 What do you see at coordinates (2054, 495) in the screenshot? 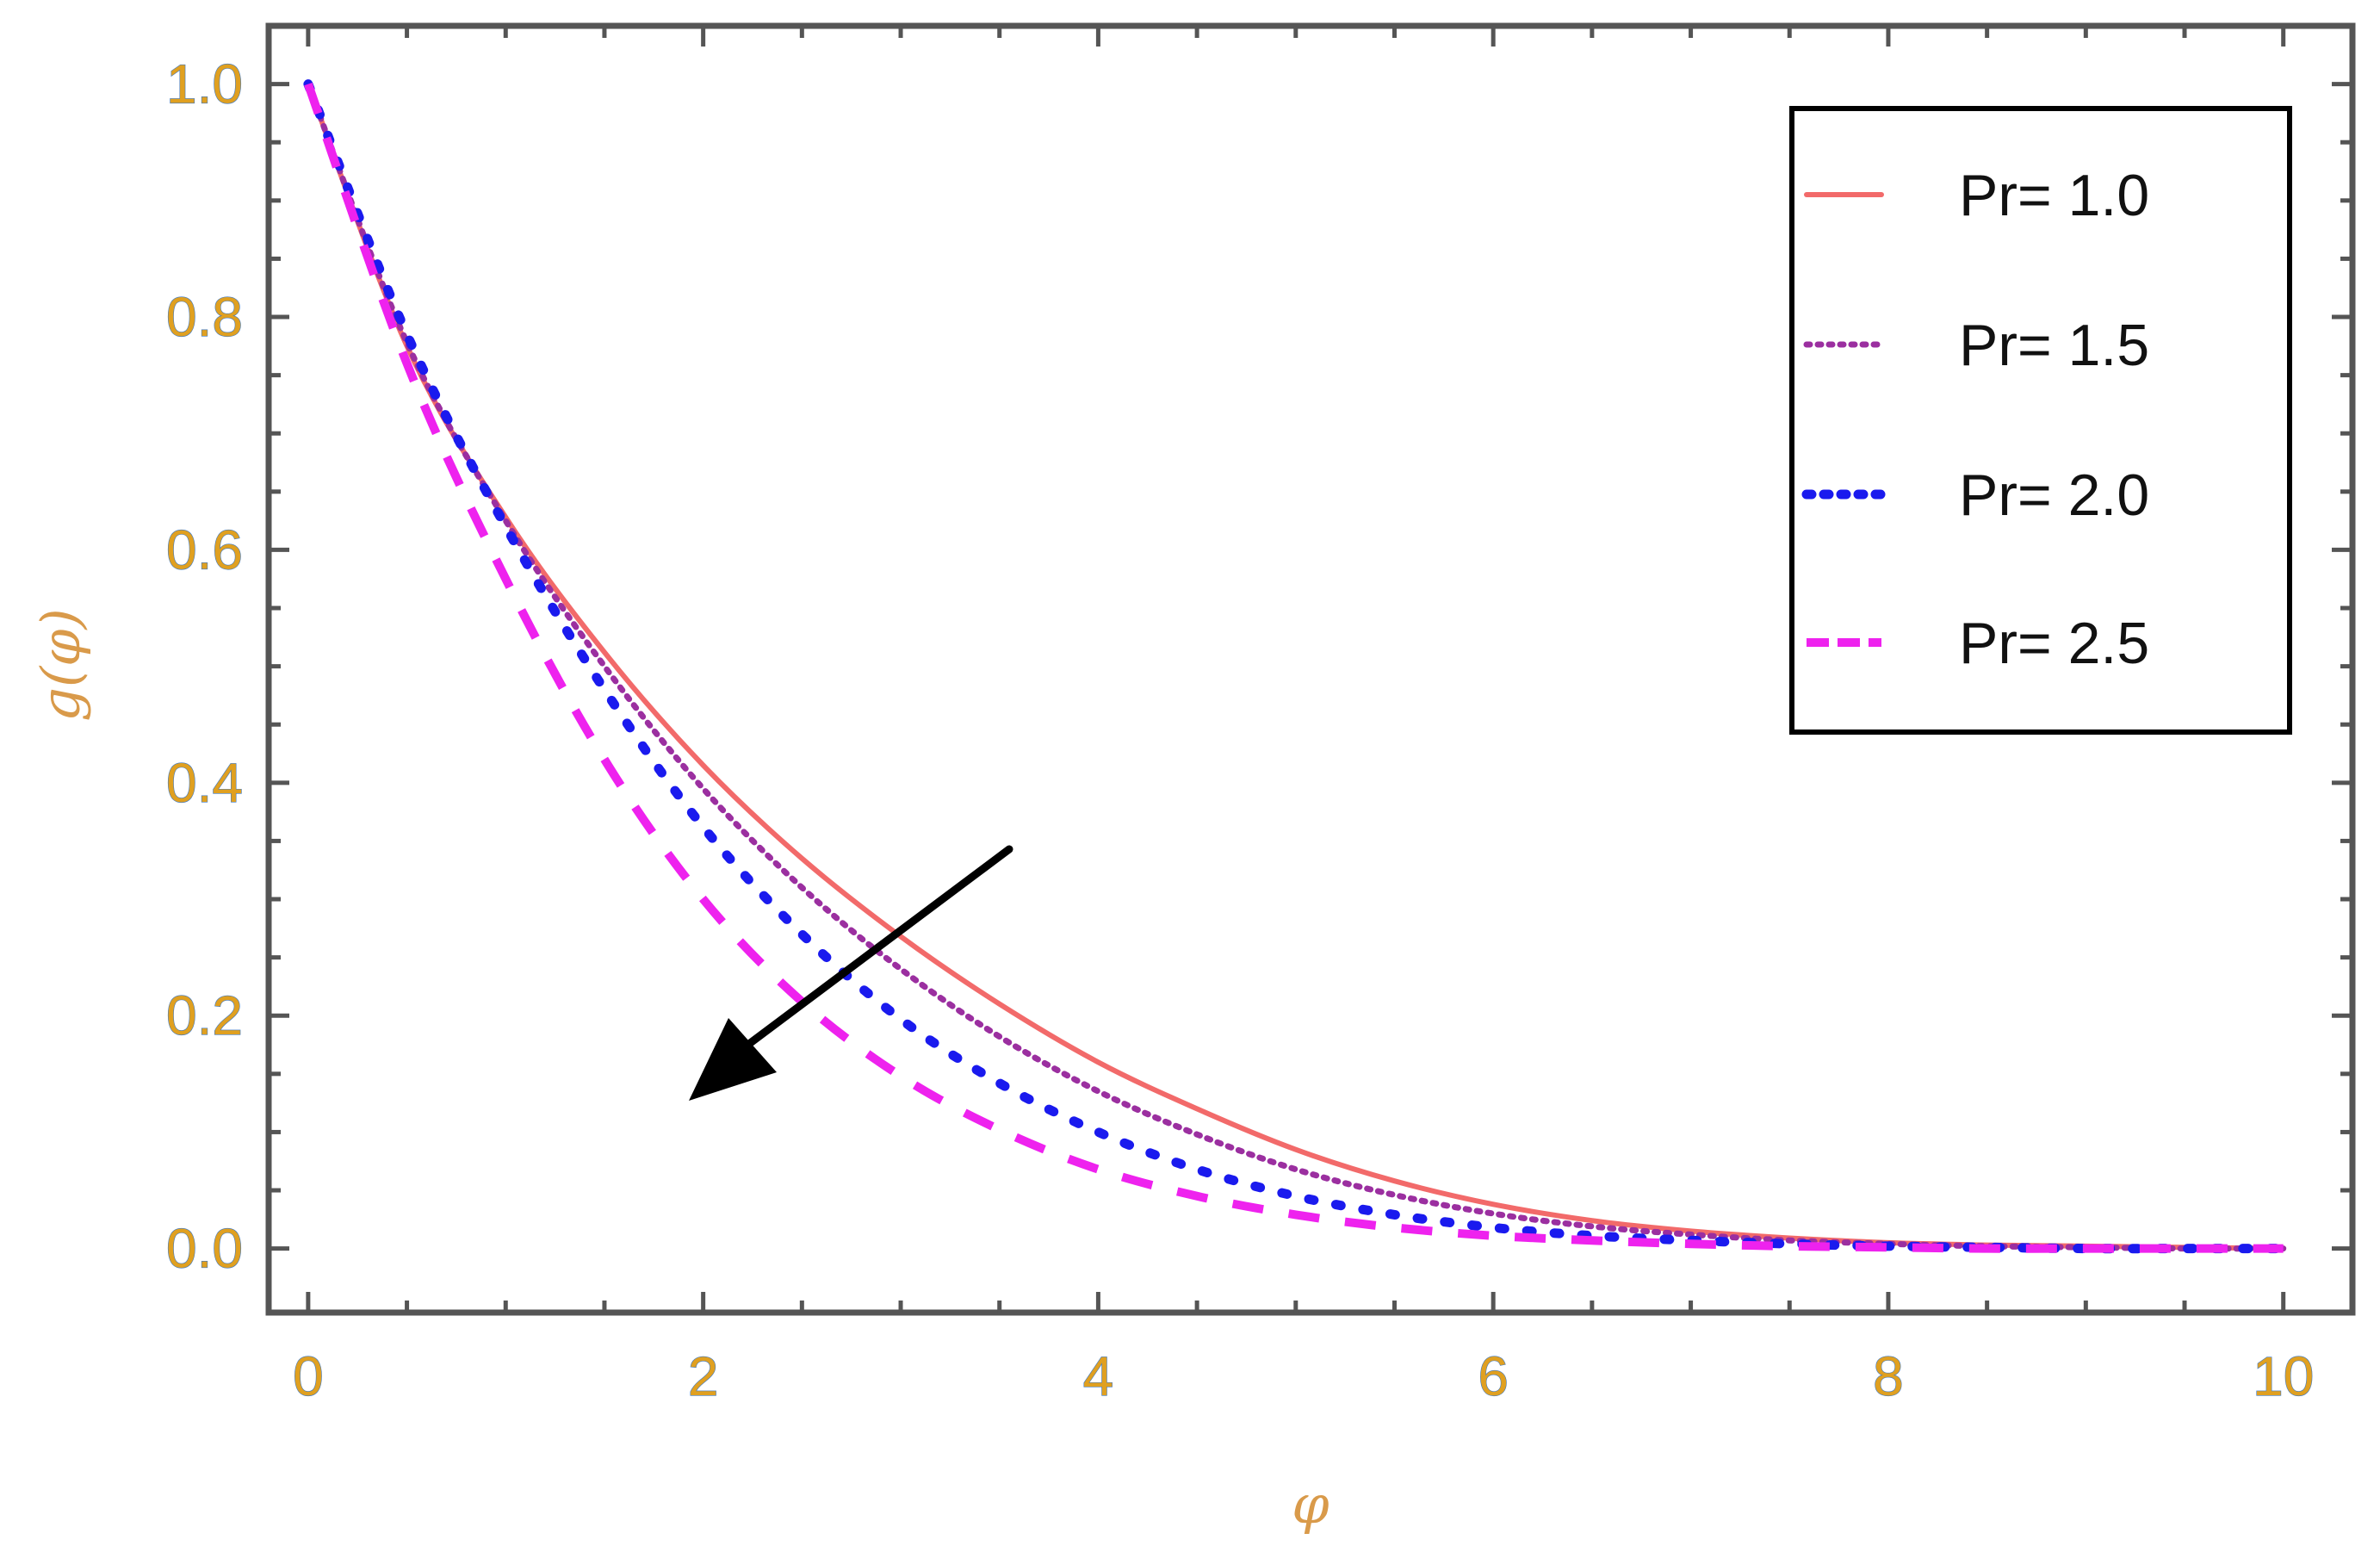
I see `legend-label: Pr= 2.0` at bounding box center [2054, 495].